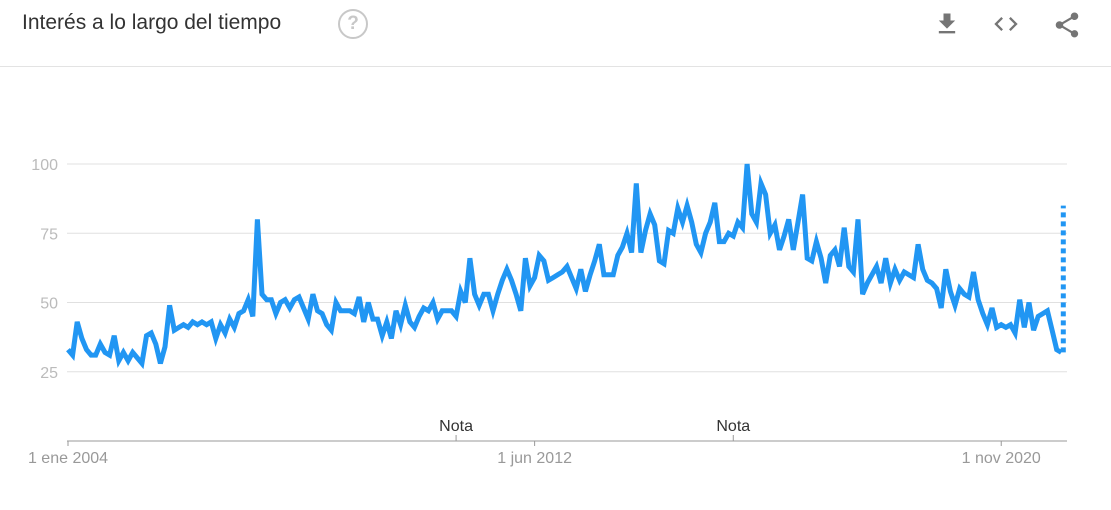 This screenshot has width=1111, height=510. I want to click on share-icon, so click(1066, 24).